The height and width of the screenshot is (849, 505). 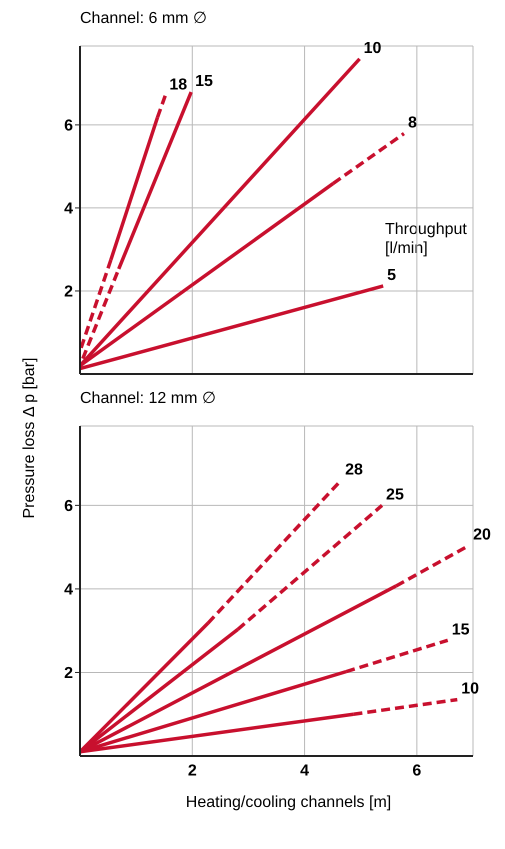 What do you see at coordinates (144, 19) in the screenshot?
I see `chart-title: Channel: 6 mm ∅` at bounding box center [144, 19].